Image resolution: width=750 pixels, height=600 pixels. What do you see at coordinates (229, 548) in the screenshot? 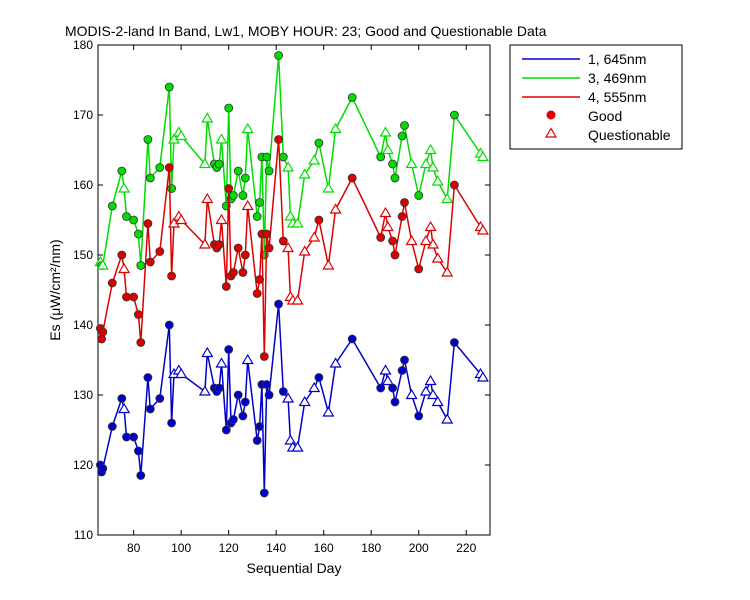
I see `x-tick-label: 120` at bounding box center [229, 548].